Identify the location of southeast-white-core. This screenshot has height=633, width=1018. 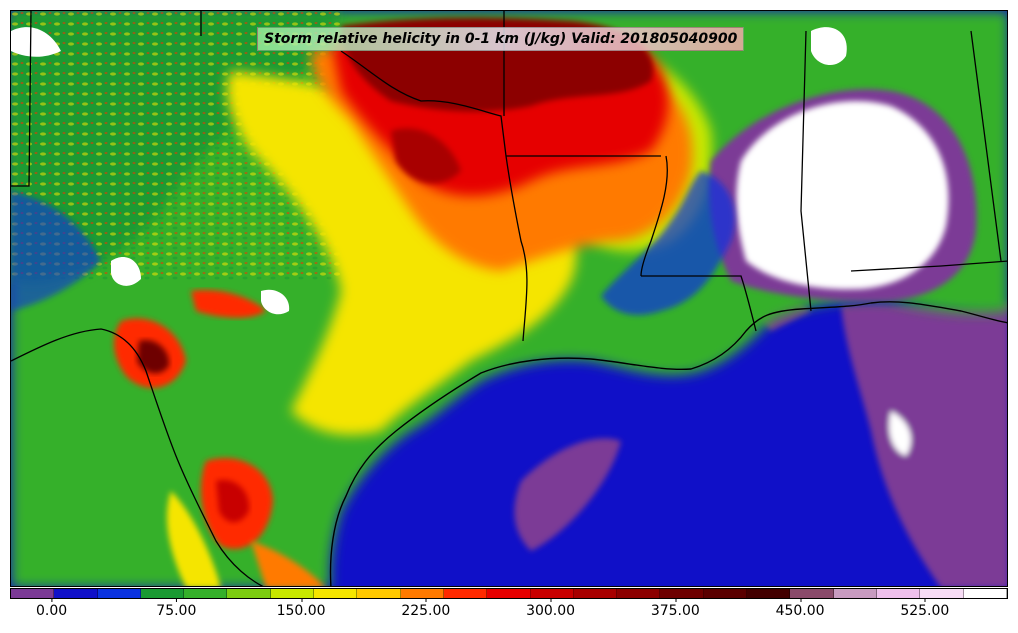
(842, 195).